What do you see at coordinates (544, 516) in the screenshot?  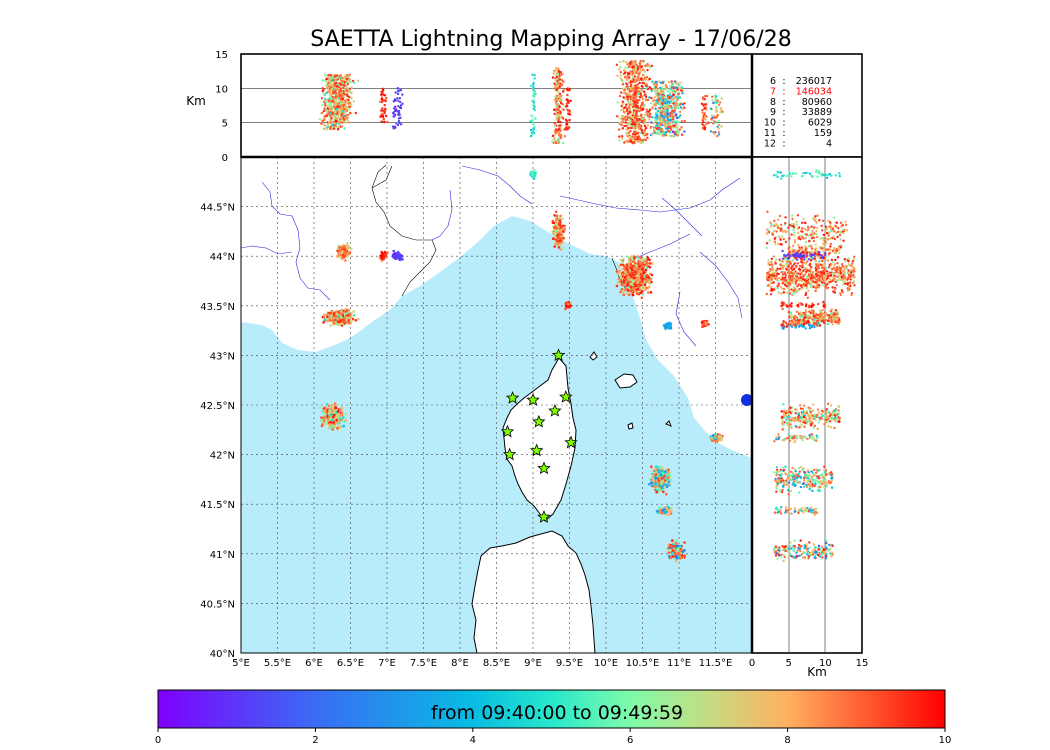 I see `station-marker` at bounding box center [544, 516].